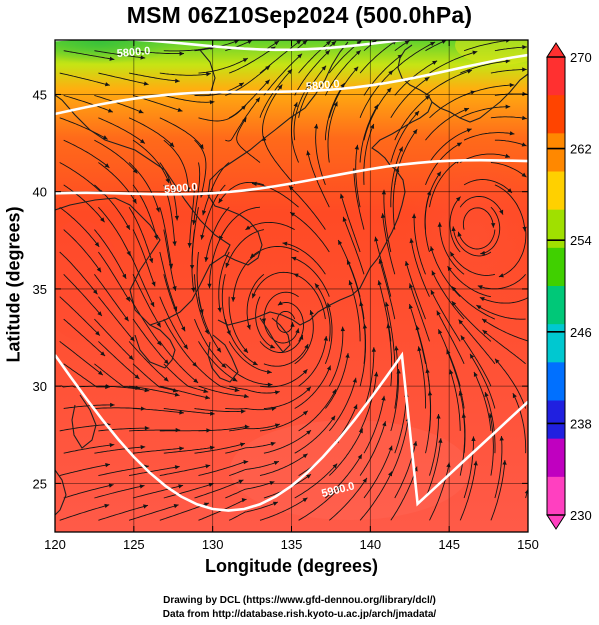 This screenshot has width=599, height=625. What do you see at coordinates (291, 566) in the screenshot?
I see `x-axis-label: Longitude (degrees)` at bounding box center [291, 566].